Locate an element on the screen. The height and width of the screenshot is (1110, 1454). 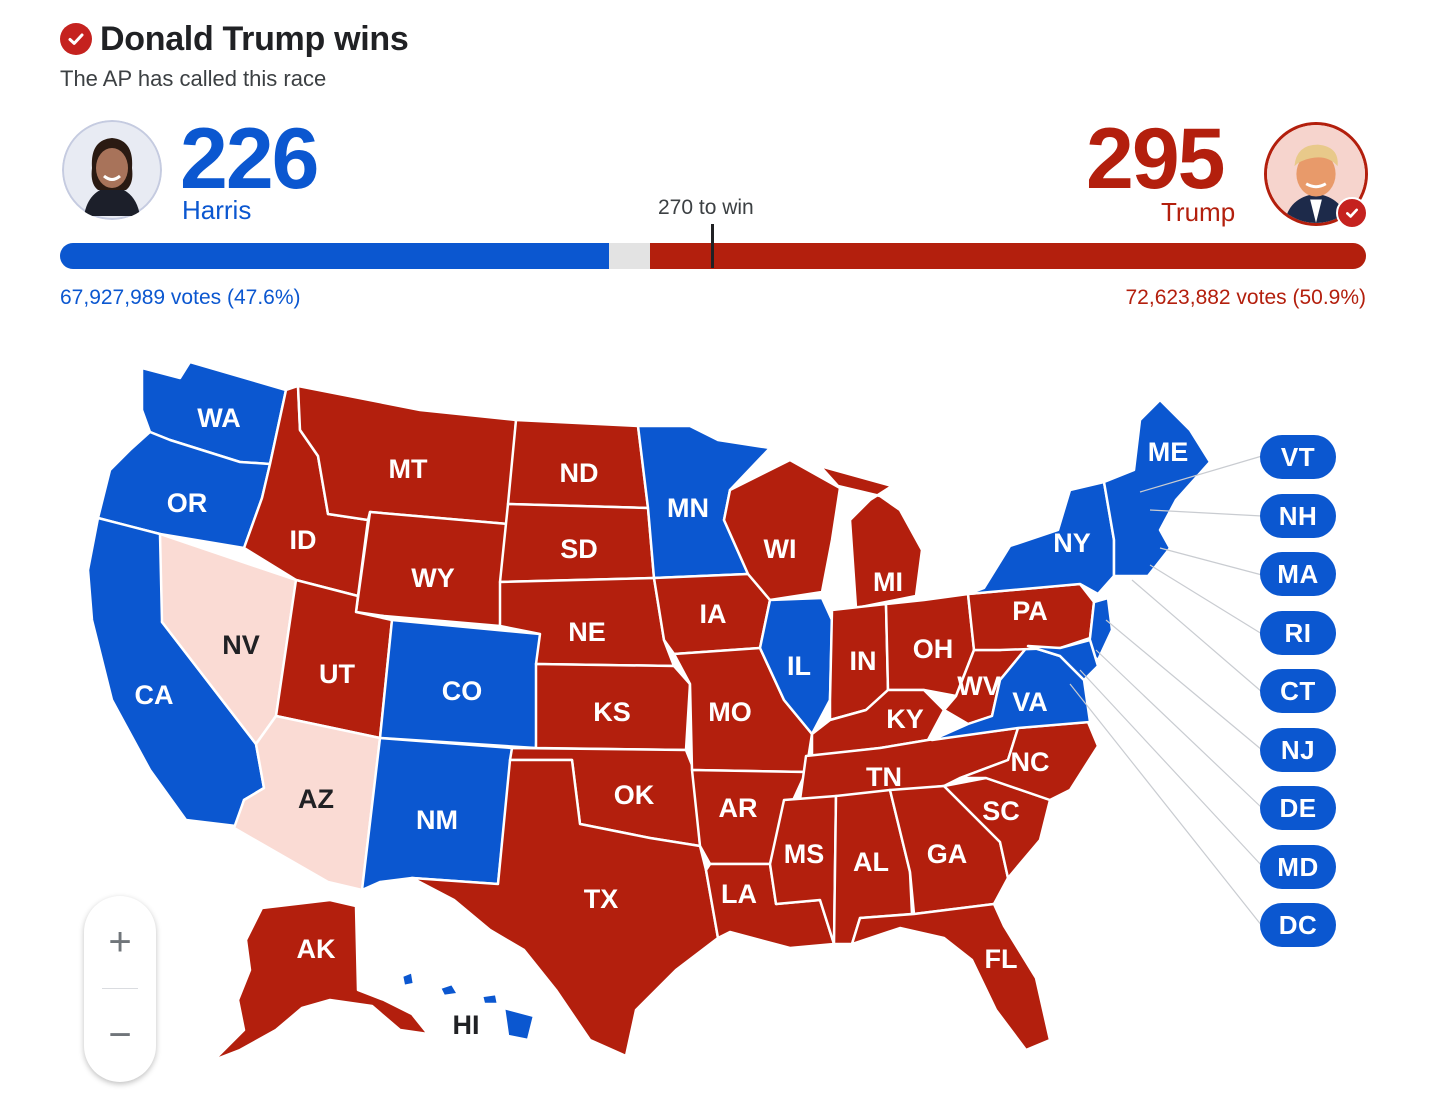
state-ks is located at coordinates (613, 707).